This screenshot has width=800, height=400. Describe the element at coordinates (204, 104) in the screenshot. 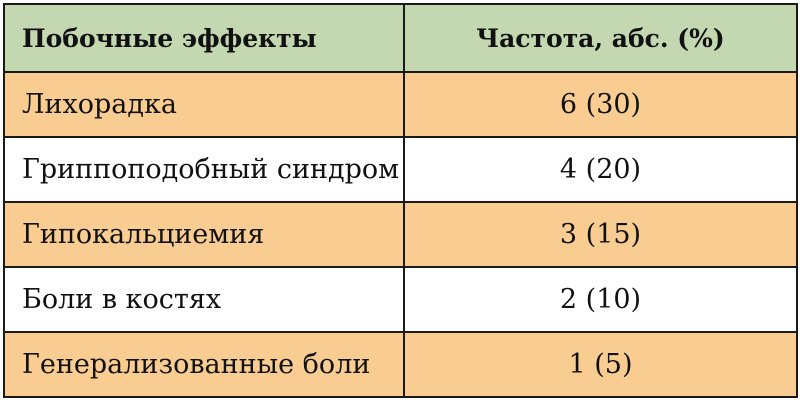

I see `effect-cell: Лихорадка` at that location.